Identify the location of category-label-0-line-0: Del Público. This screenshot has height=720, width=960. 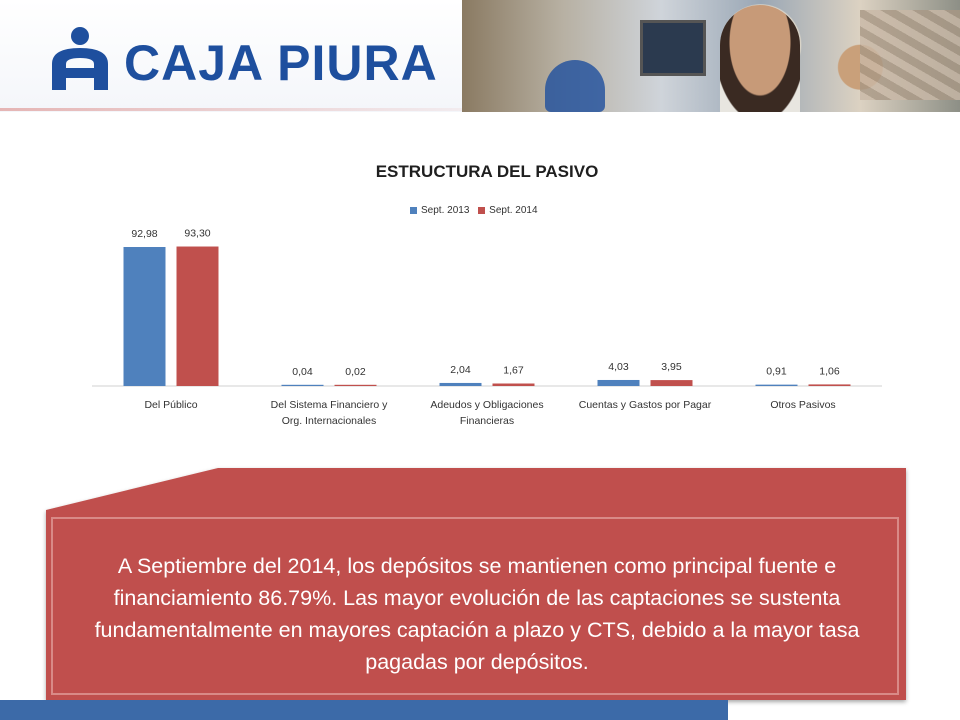
(170, 405).